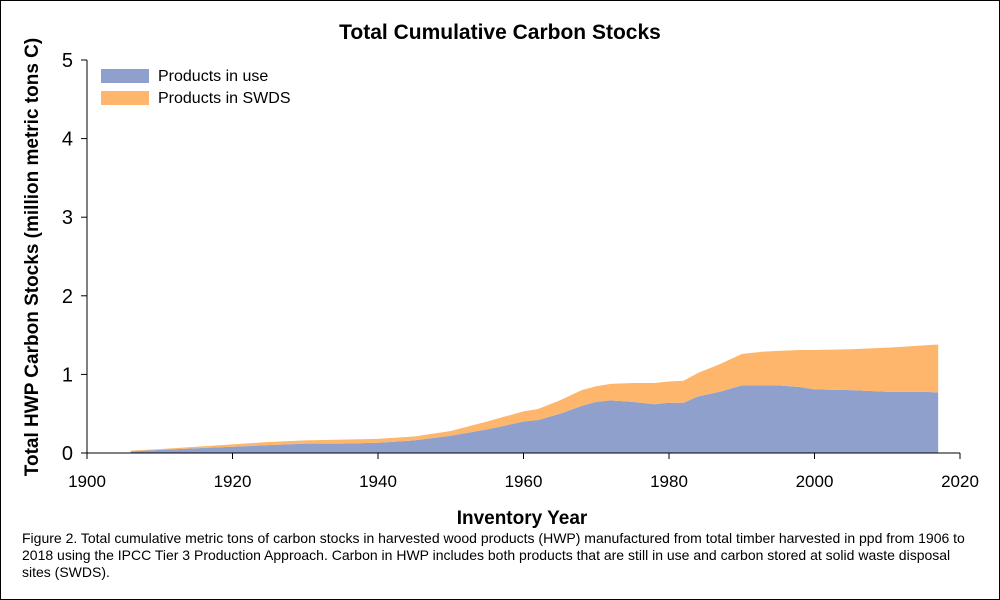 The height and width of the screenshot is (600, 1000). What do you see at coordinates (213, 76) in the screenshot?
I see `legend-label-products-in-use: Products in use` at bounding box center [213, 76].